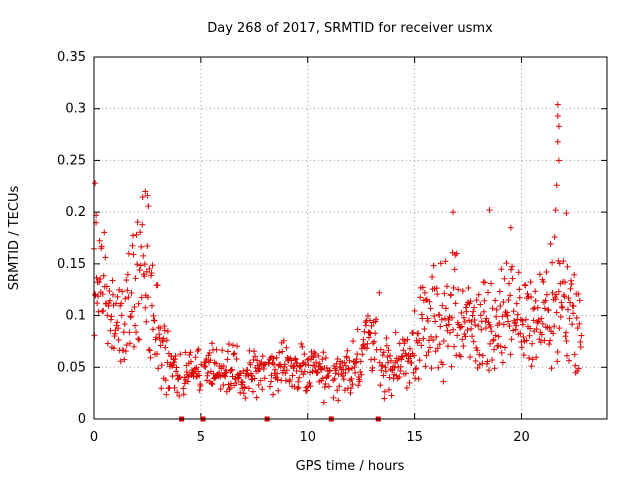 The height and width of the screenshot is (480, 640). What do you see at coordinates (307, 437) in the screenshot?
I see `x-tick-label: 10` at bounding box center [307, 437].